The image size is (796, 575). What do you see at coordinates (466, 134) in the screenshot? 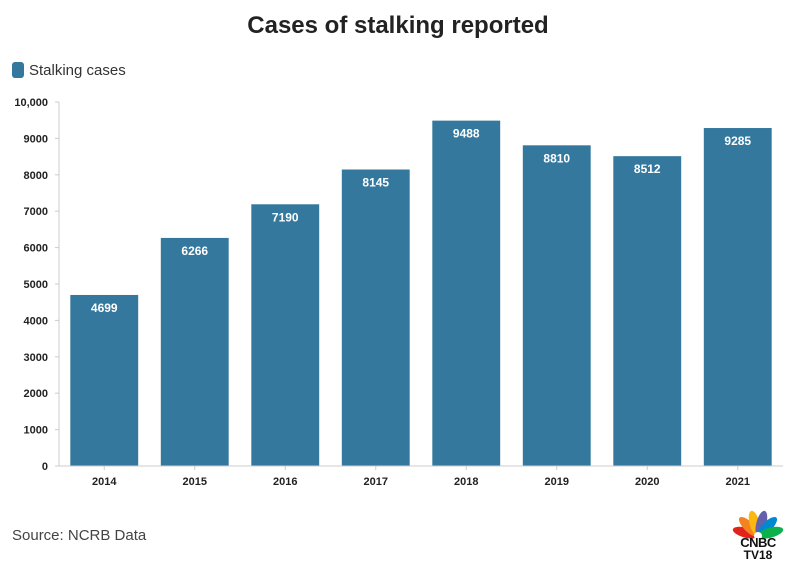
I see `data-label: 9488` at bounding box center [466, 134].